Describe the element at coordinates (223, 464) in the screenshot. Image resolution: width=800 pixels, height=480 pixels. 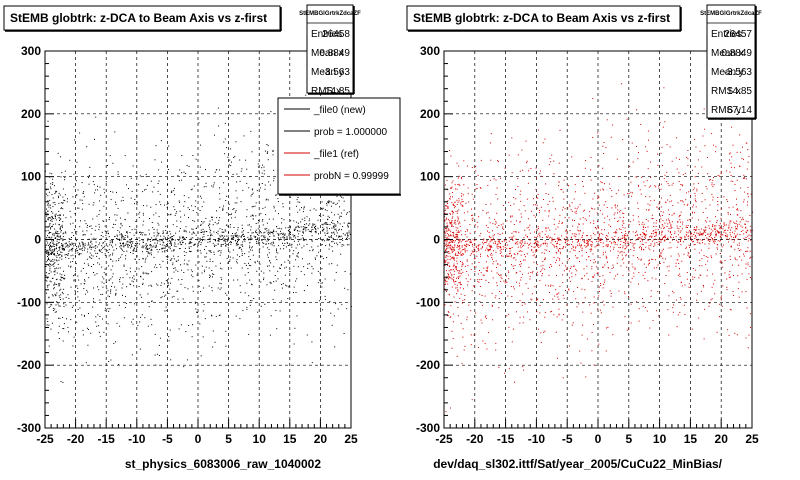
I see `x-axis-label: st_physics_6083006_raw_1040002` at that location.